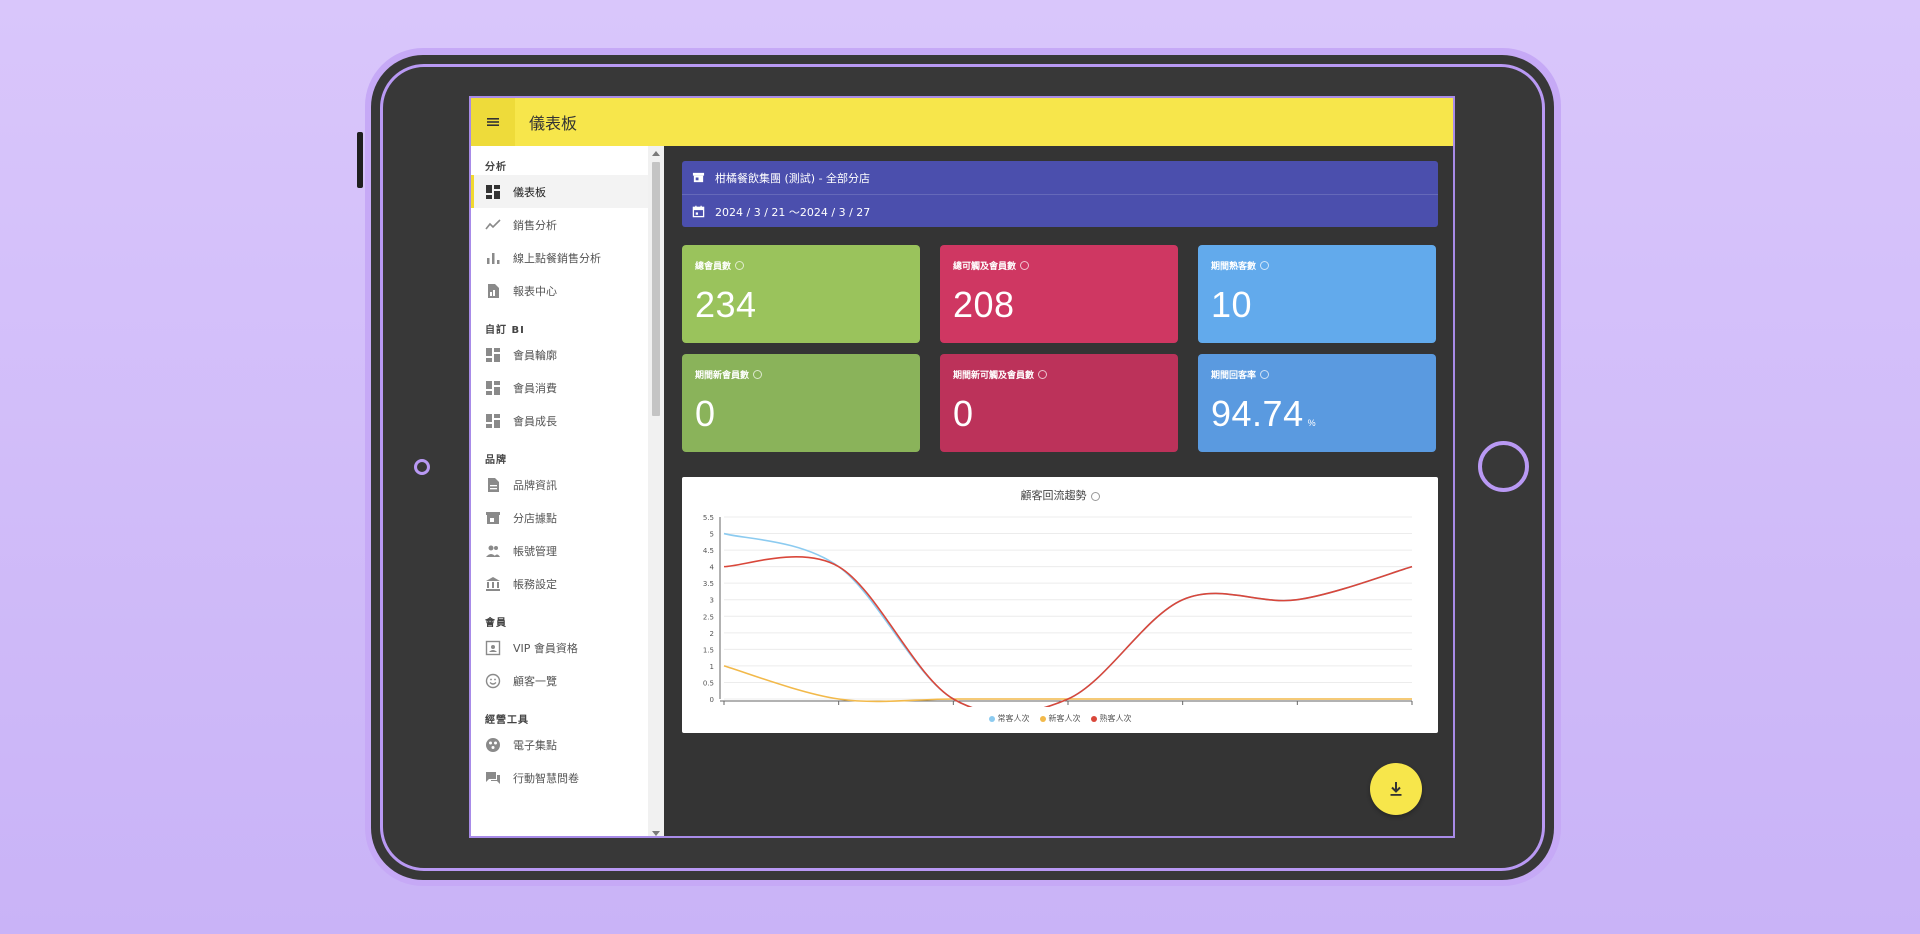 Image resolution: width=1920 pixels, height=934 pixels. Describe the element at coordinates (493, 778) in the screenshot. I see `chat-icon` at that location.